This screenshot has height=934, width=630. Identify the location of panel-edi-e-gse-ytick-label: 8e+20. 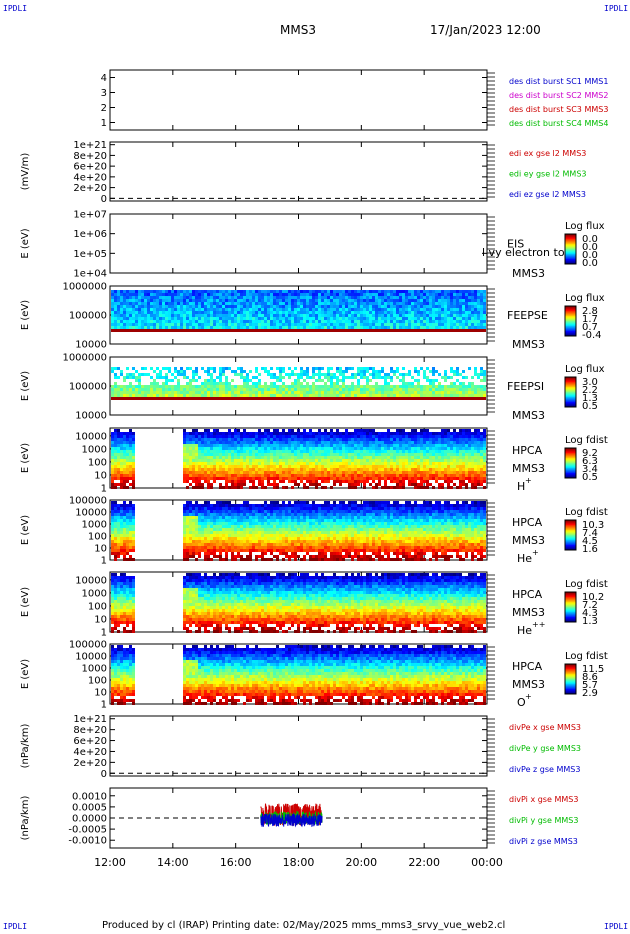
(90, 156).